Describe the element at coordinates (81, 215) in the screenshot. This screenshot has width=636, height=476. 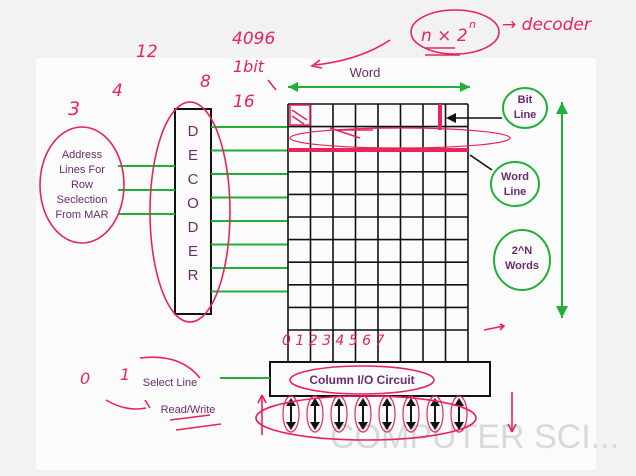
I see `label-line: From MAR` at that location.